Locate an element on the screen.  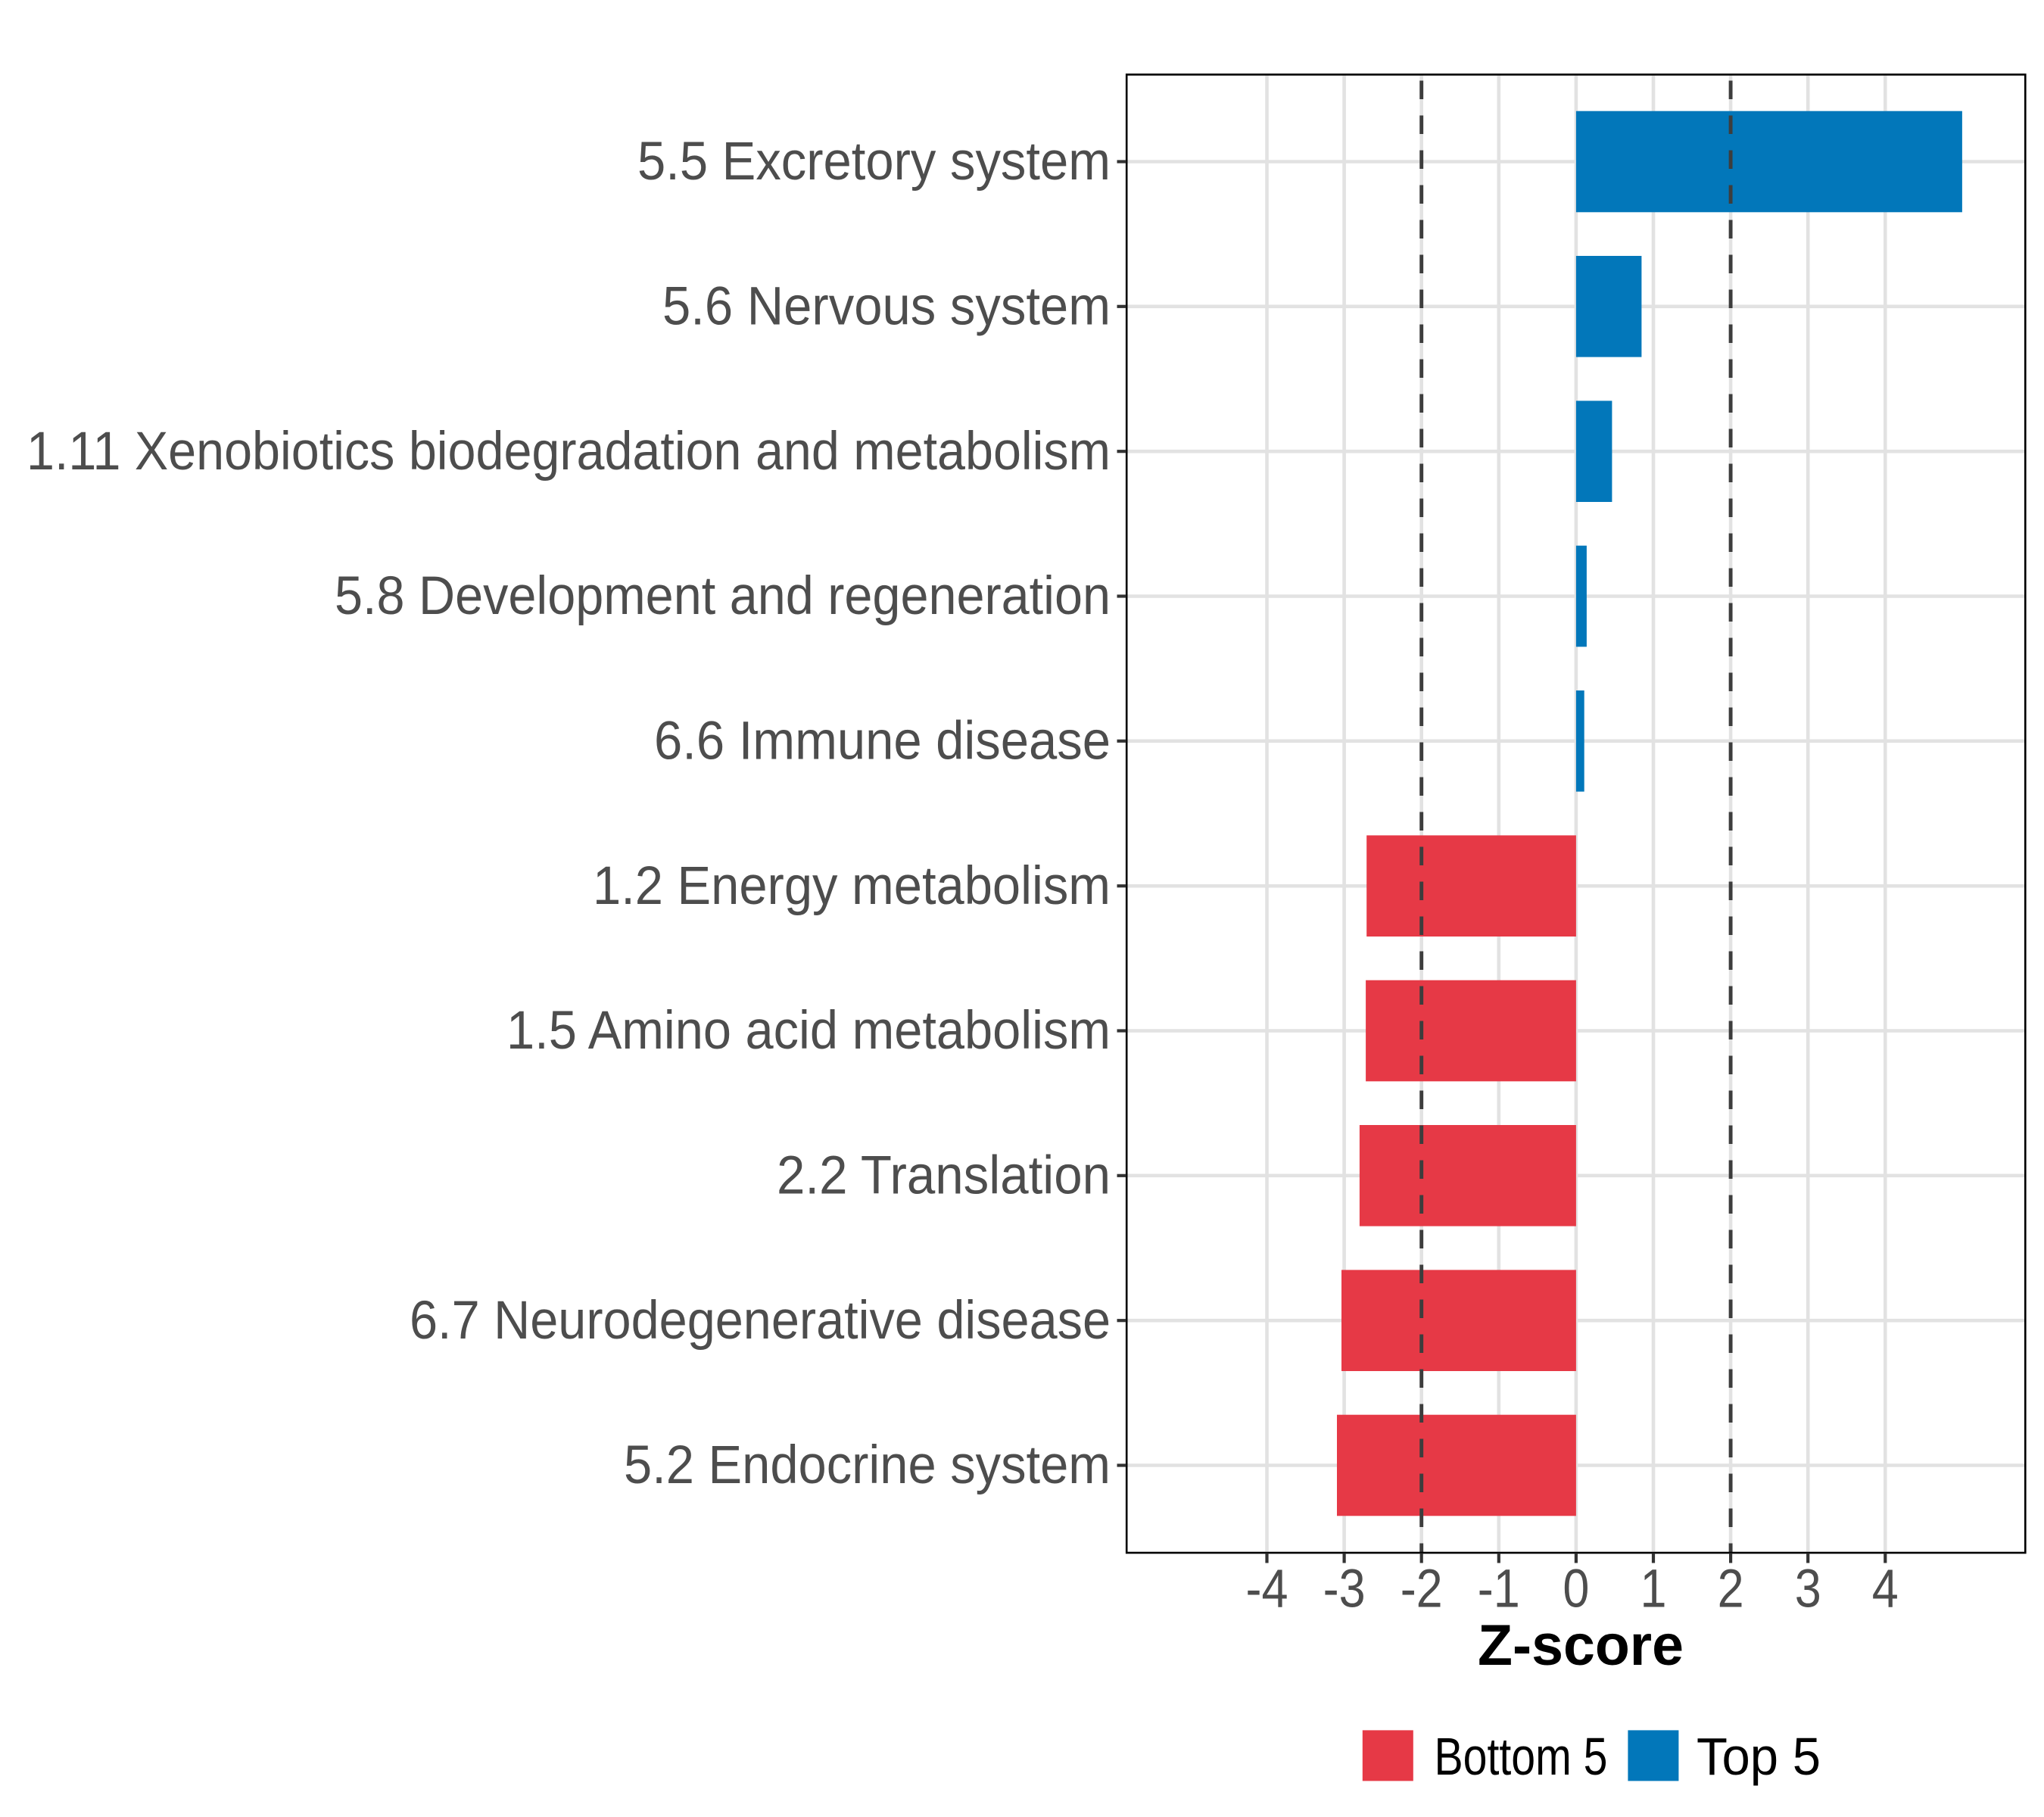
svg-text: 4 is located at coordinates (1885, 1589).